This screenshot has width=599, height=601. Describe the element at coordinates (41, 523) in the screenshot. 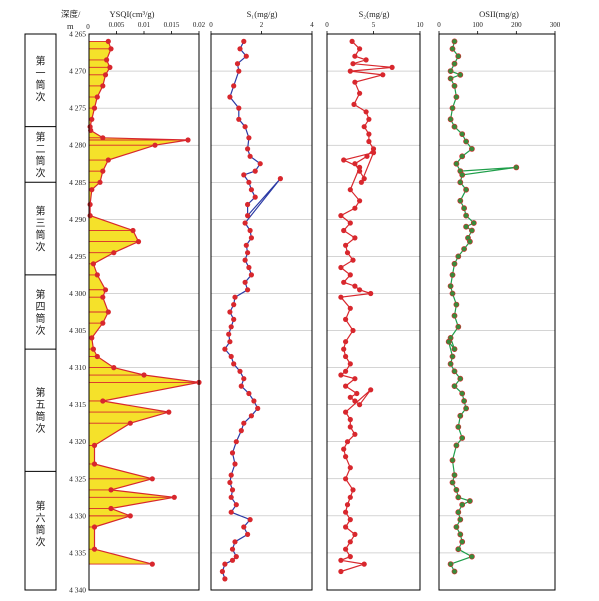

I see `core-run-label: 第六筒次` at that location.